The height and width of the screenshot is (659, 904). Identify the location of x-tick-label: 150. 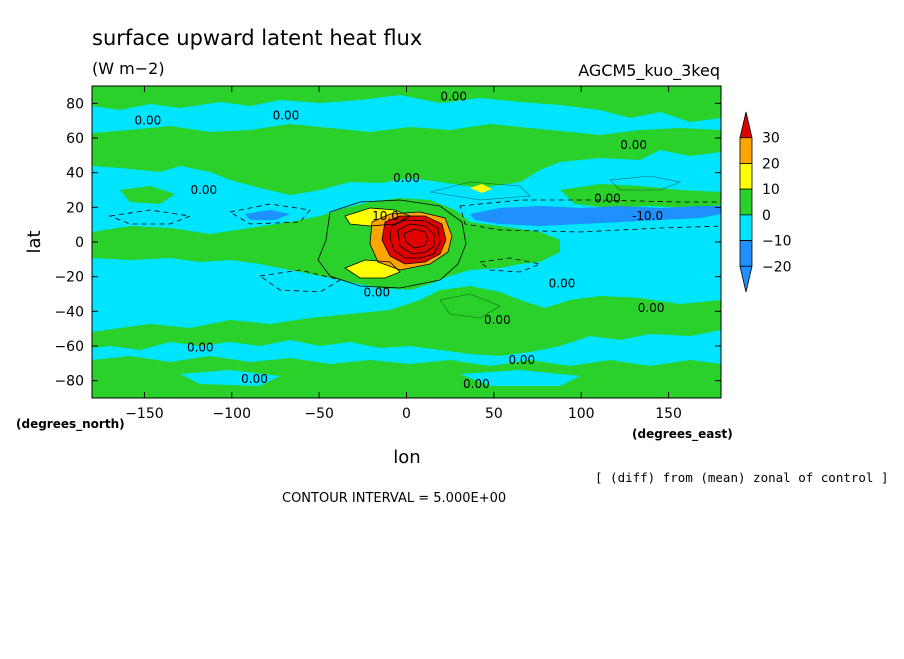
(668, 414).